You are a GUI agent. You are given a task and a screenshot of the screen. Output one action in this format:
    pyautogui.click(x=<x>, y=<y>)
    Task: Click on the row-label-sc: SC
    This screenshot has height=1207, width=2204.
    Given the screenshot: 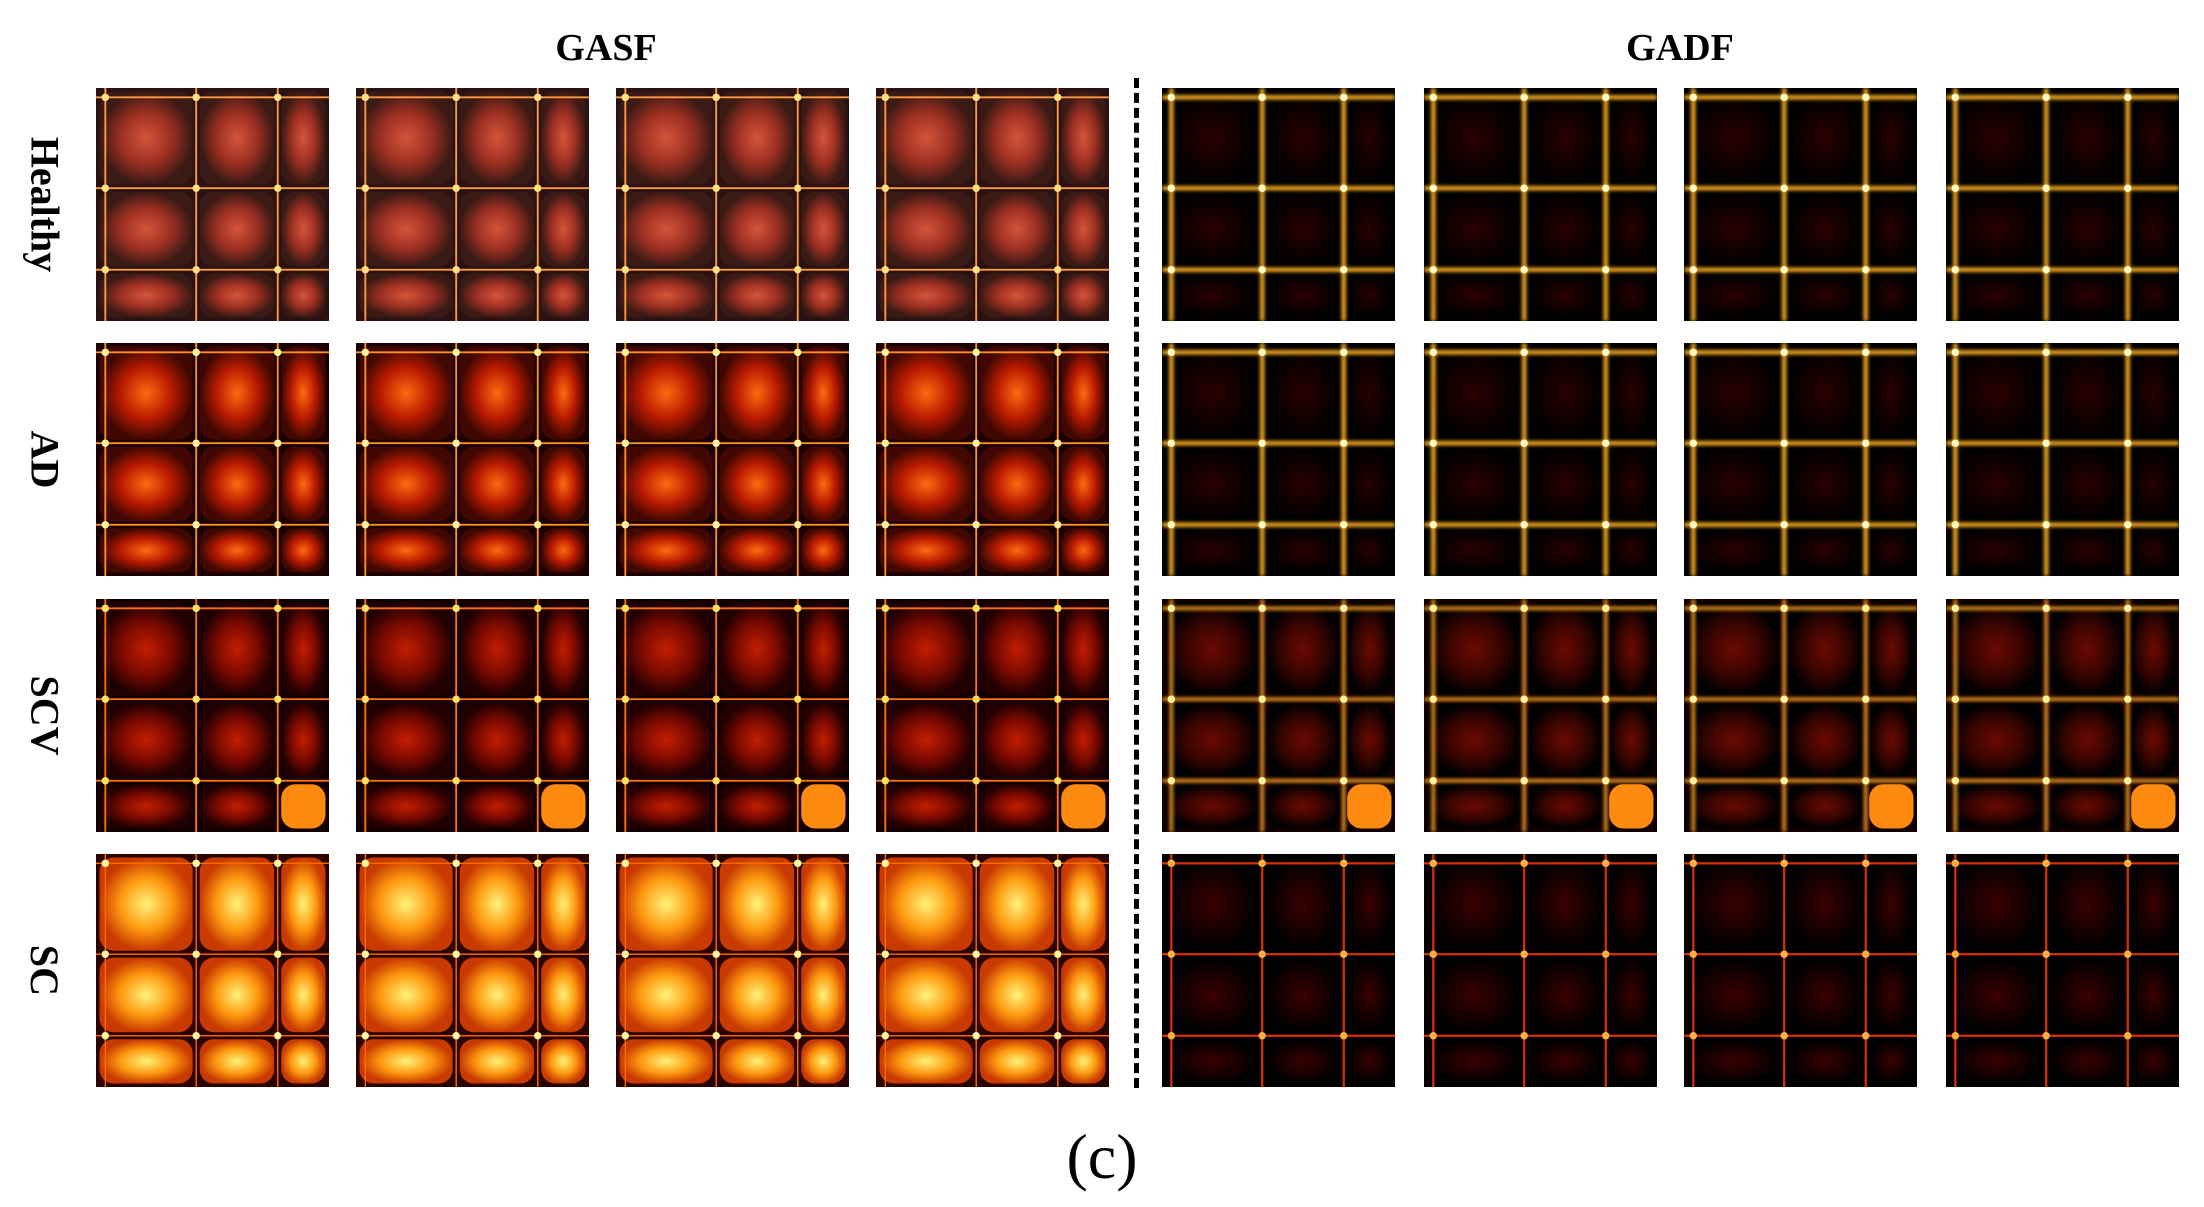 What is the action you would take?
    pyautogui.click(x=45, y=970)
    